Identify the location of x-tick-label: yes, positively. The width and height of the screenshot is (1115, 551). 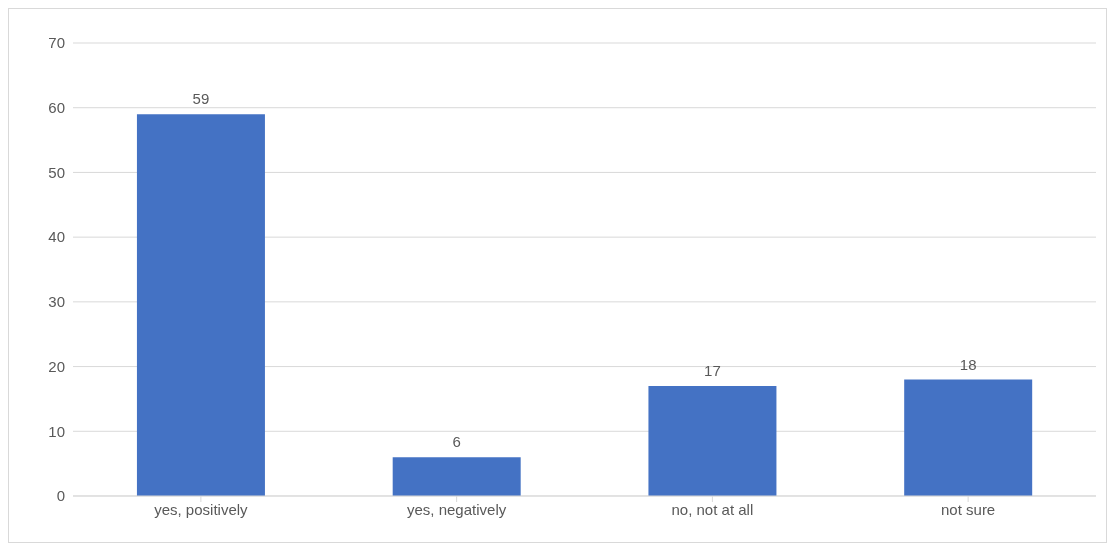
(201, 509).